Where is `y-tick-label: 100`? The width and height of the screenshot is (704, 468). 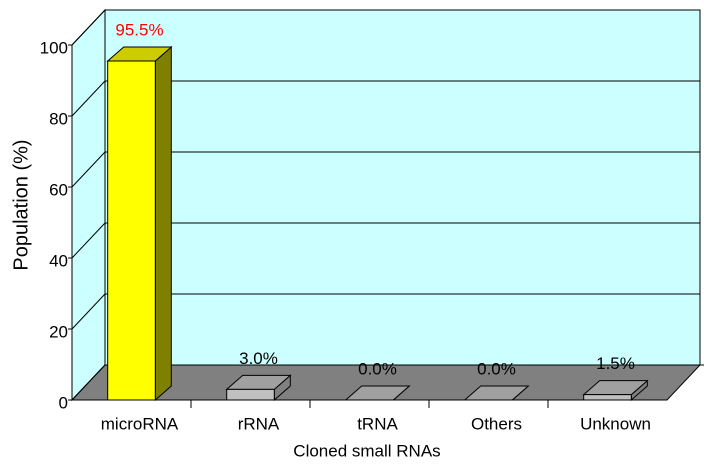
y-tick-label: 100 is located at coordinates (54, 47).